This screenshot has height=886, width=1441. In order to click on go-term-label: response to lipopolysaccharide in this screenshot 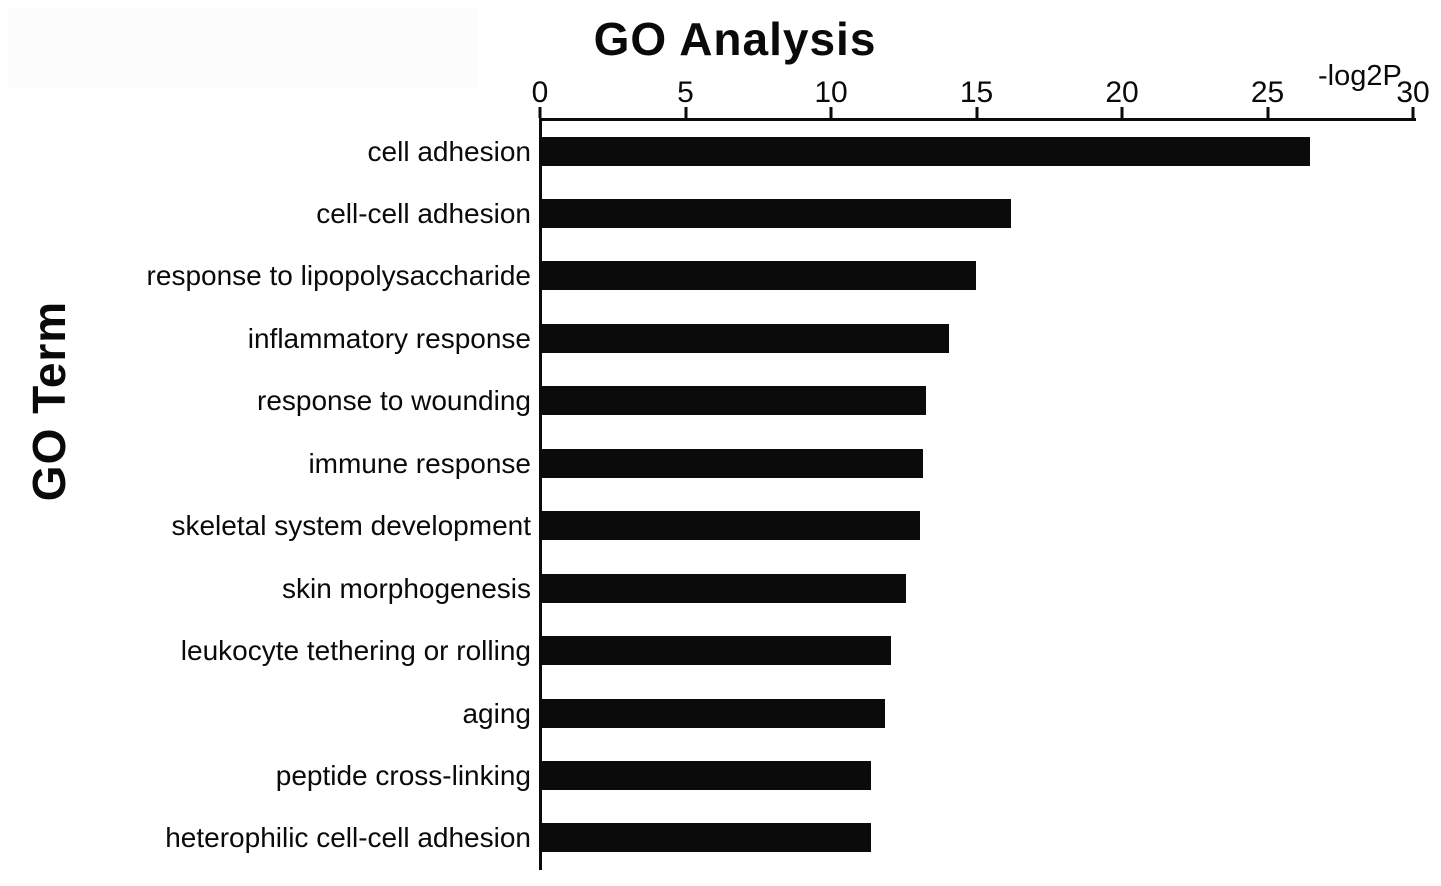, I will do `click(338, 276)`.